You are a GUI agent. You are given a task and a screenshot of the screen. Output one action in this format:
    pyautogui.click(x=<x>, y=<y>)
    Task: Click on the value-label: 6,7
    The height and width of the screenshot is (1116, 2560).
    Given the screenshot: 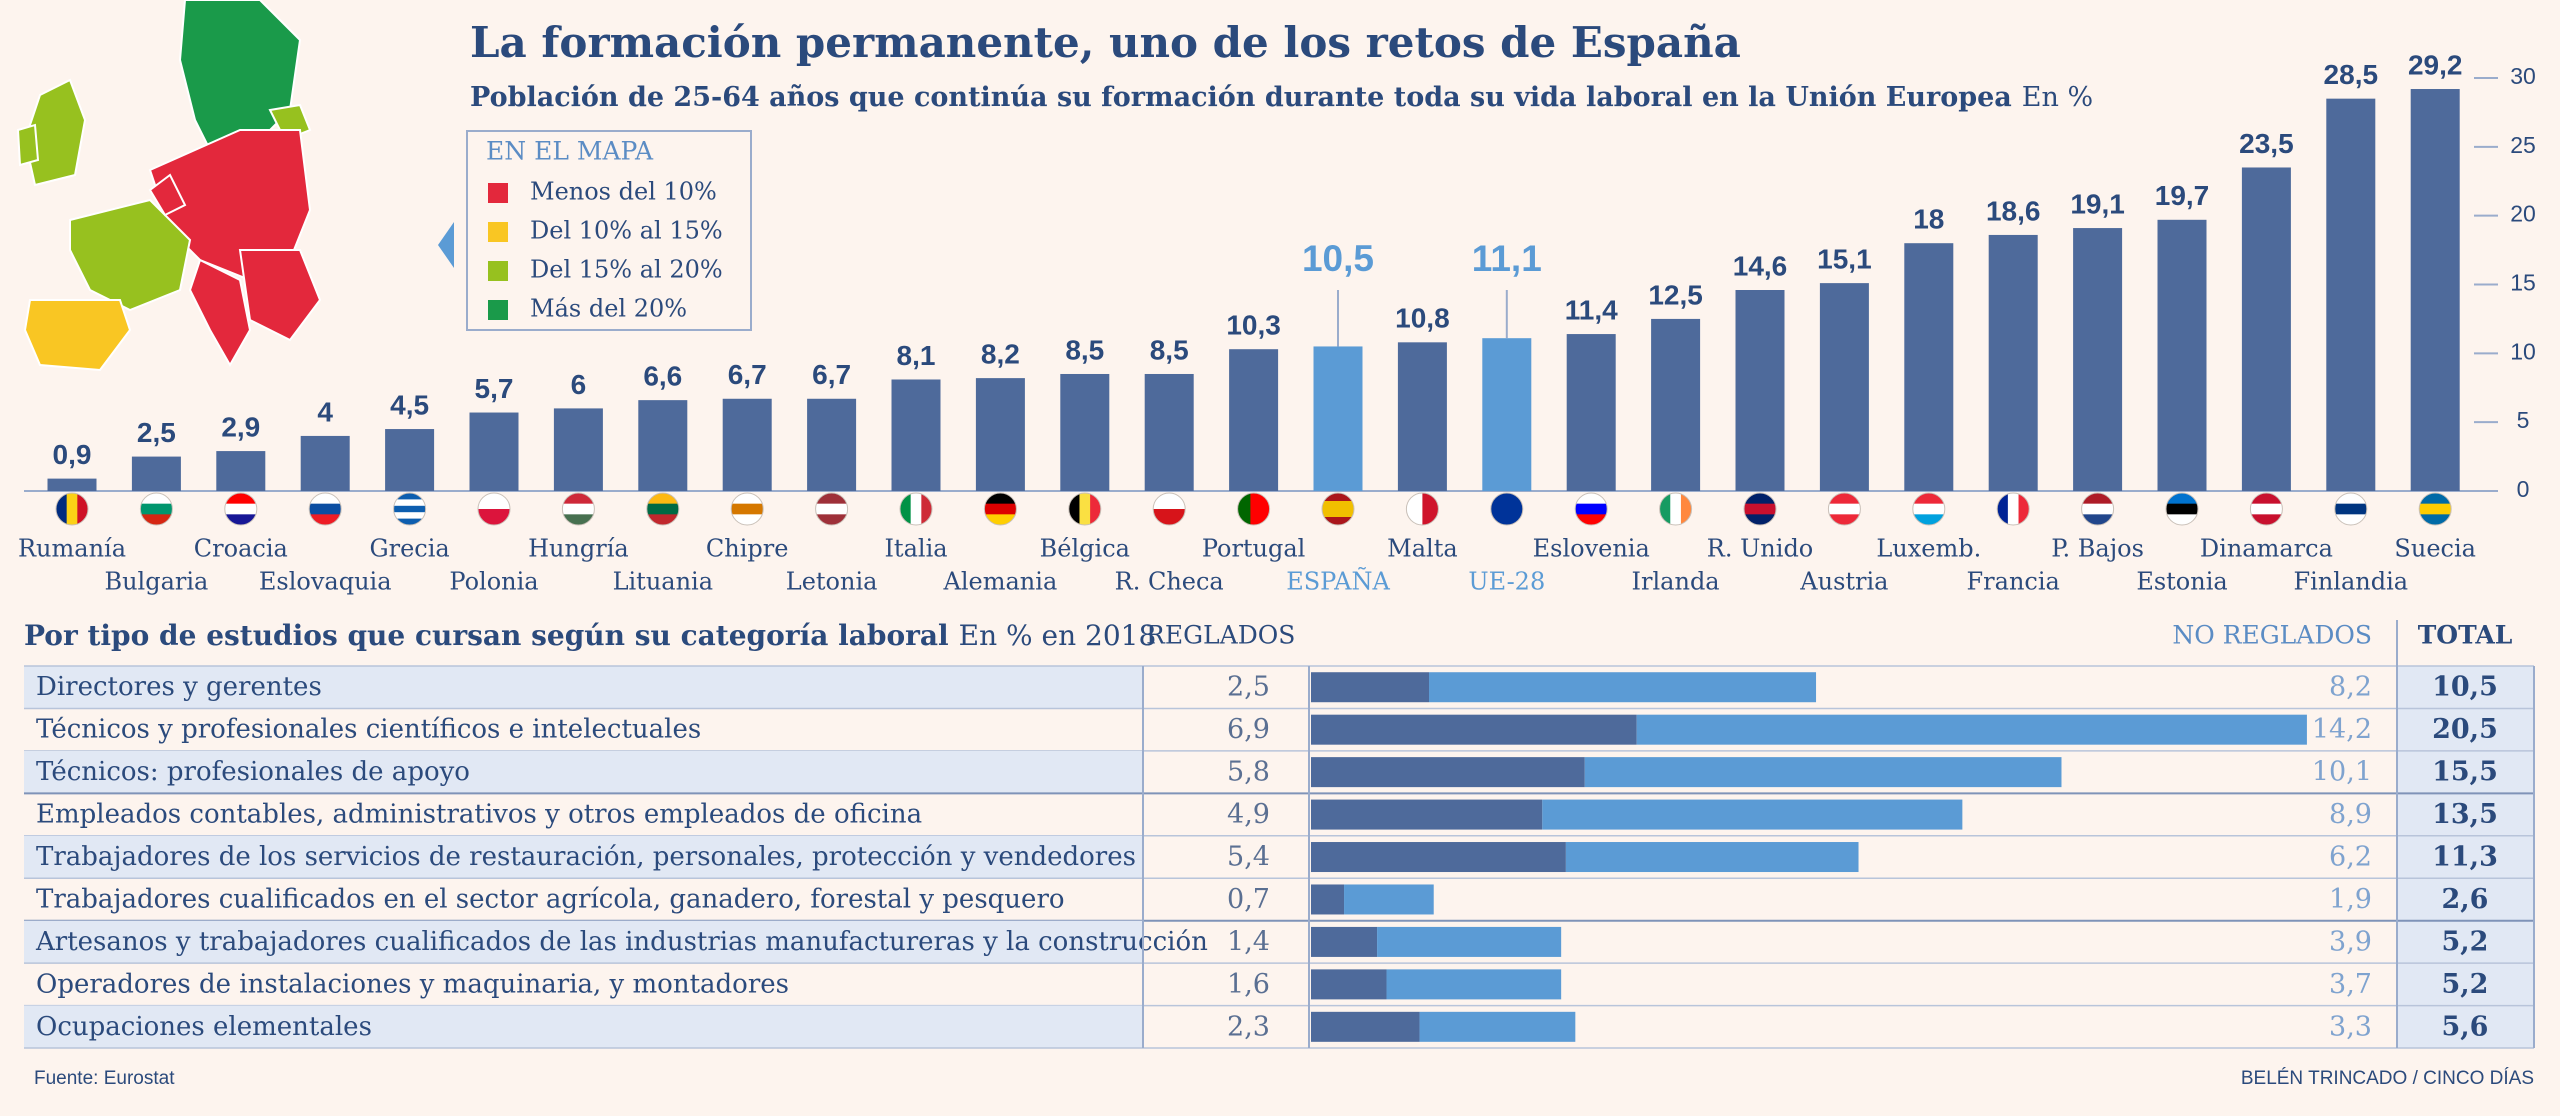 What is the action you would take?
    pyautogui.click(x=831, y=374)
    